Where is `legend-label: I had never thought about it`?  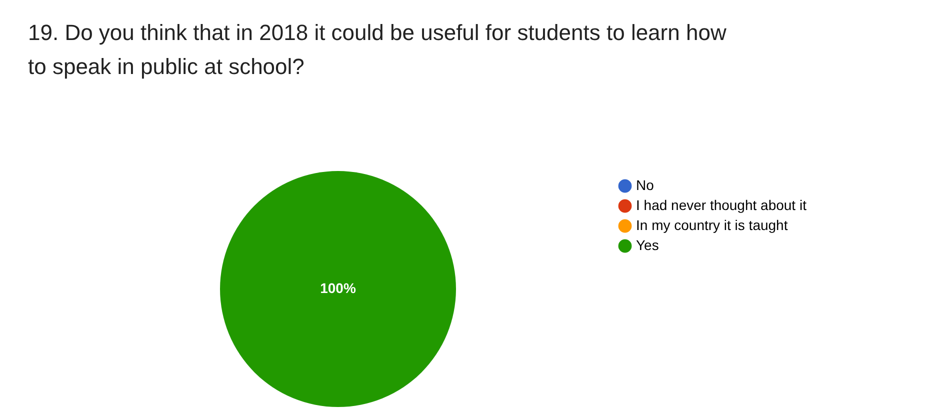 legend-label: I had never thought about it is located at coordinates (721, 205).